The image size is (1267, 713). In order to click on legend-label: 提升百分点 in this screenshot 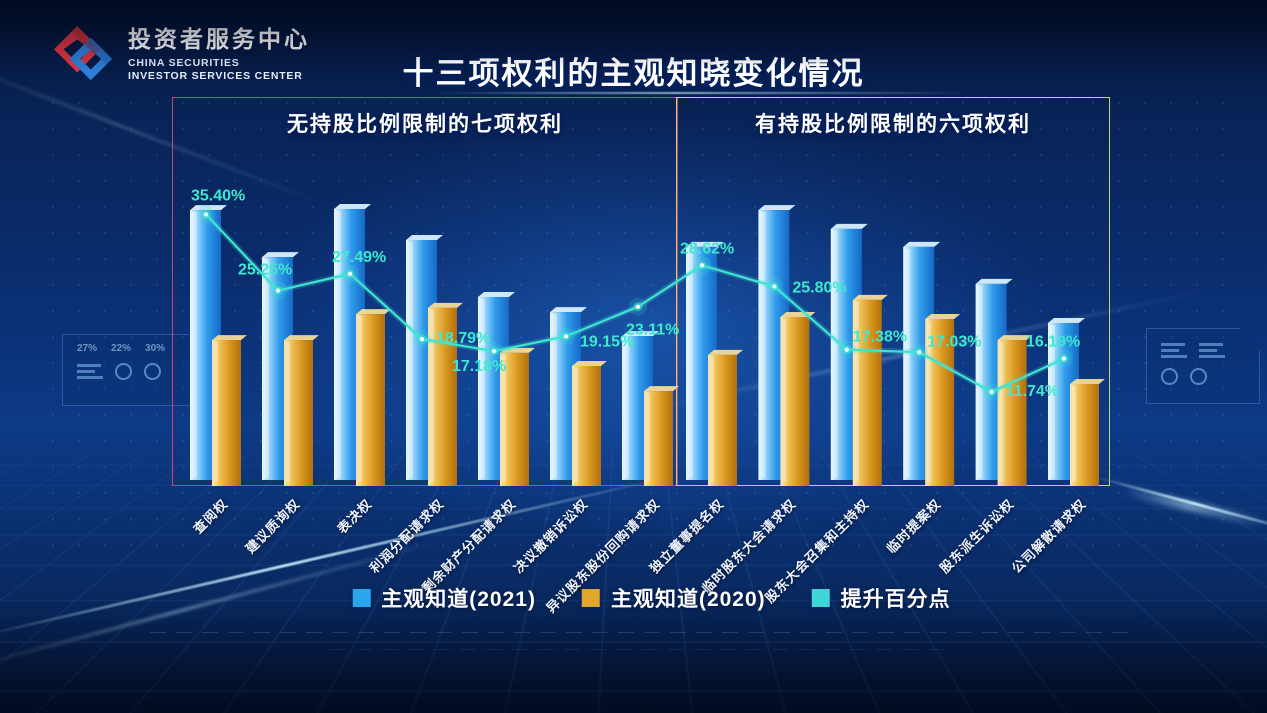, I will do `click(895, 599)`.